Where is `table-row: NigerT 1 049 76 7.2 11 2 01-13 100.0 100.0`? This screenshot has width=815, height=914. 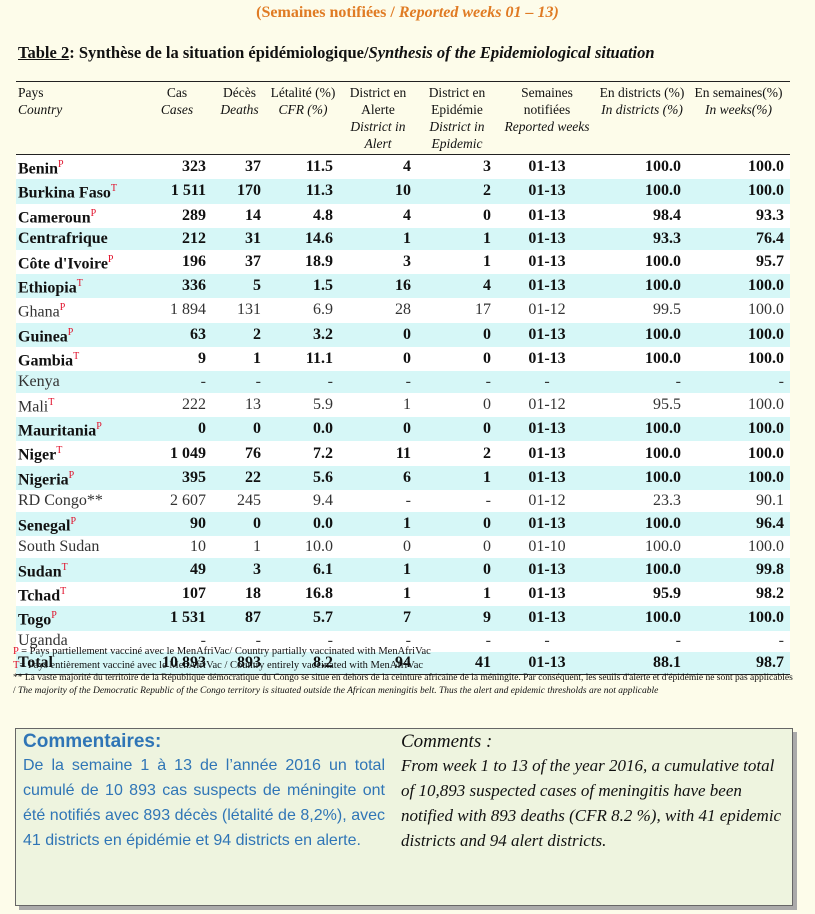
table-row: NigerT 1 049 76 7.2 11 2 01-13 100.0 100.0 is located at coordinates (403, 453).